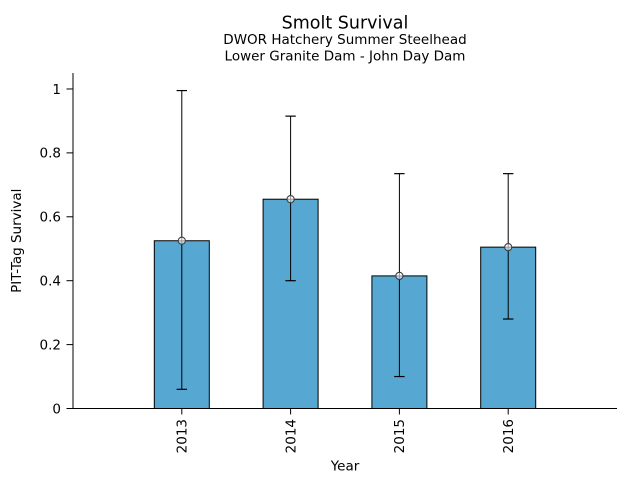 This screenshot has height=480, width=640. Describe the element at coordinates (345, 24) in the screenshot. I see `chart-title: Smolt Survival` at that location.